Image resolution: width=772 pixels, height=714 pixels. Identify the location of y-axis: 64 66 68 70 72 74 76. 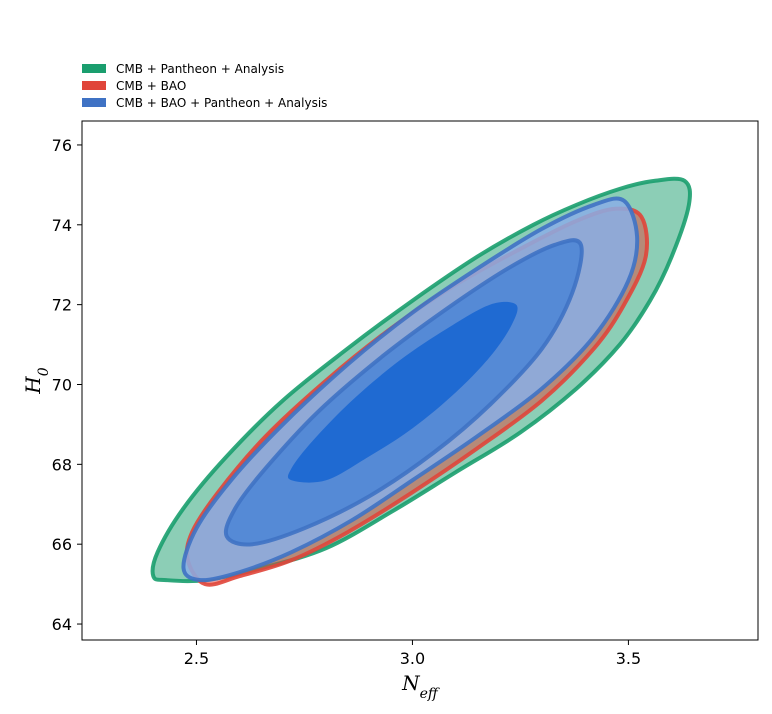
(67, 385).